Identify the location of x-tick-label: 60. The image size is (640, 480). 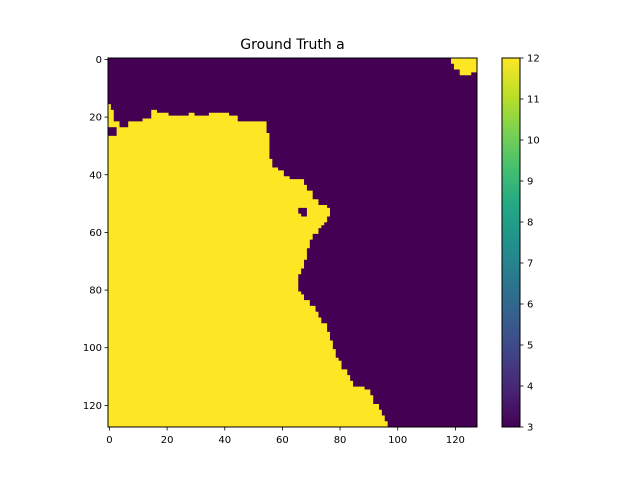
(282, 440).